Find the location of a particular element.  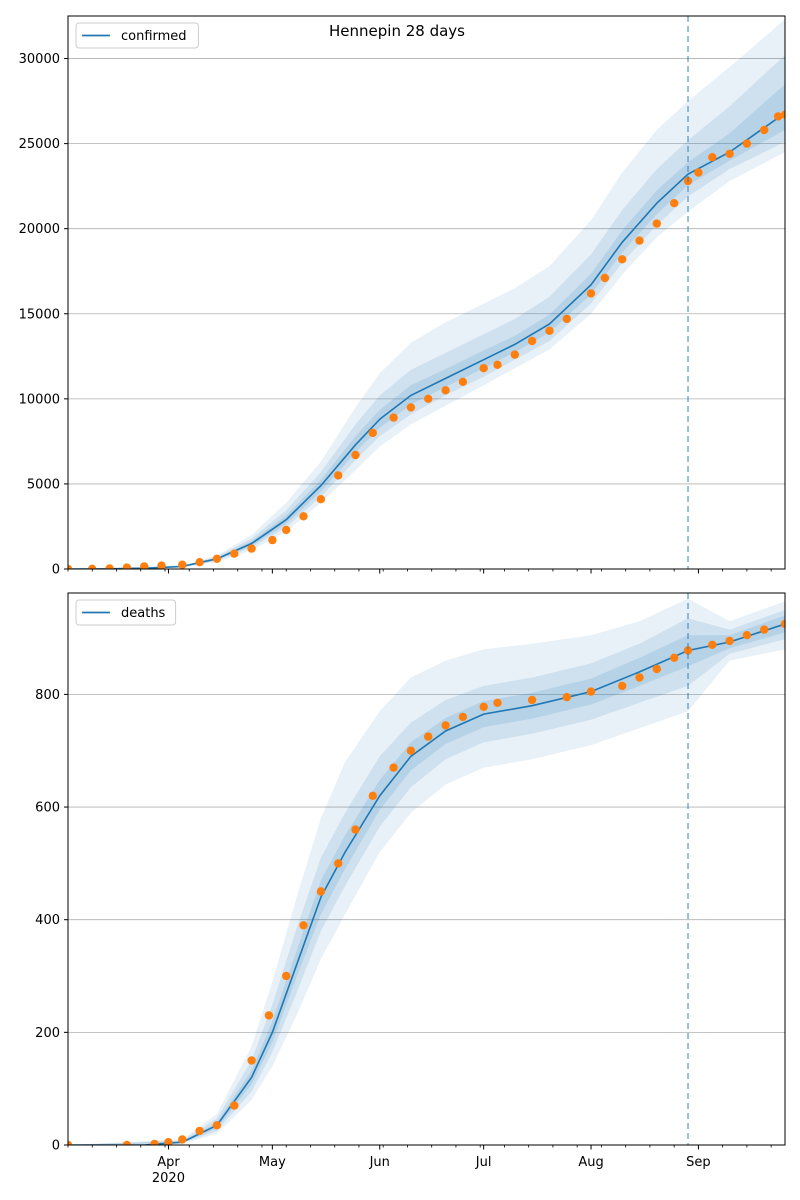

y-tick-label: 800 is located at coordinates (47, 695).